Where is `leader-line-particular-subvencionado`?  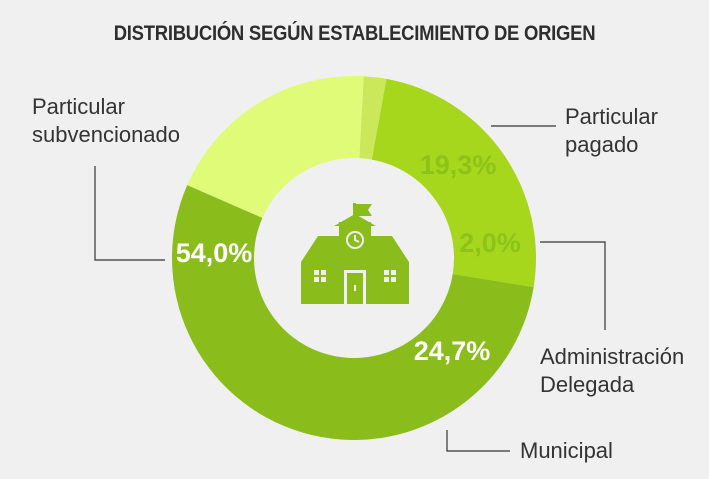 leader-line-particular-subvencionado is located at coordinates (129, 213).